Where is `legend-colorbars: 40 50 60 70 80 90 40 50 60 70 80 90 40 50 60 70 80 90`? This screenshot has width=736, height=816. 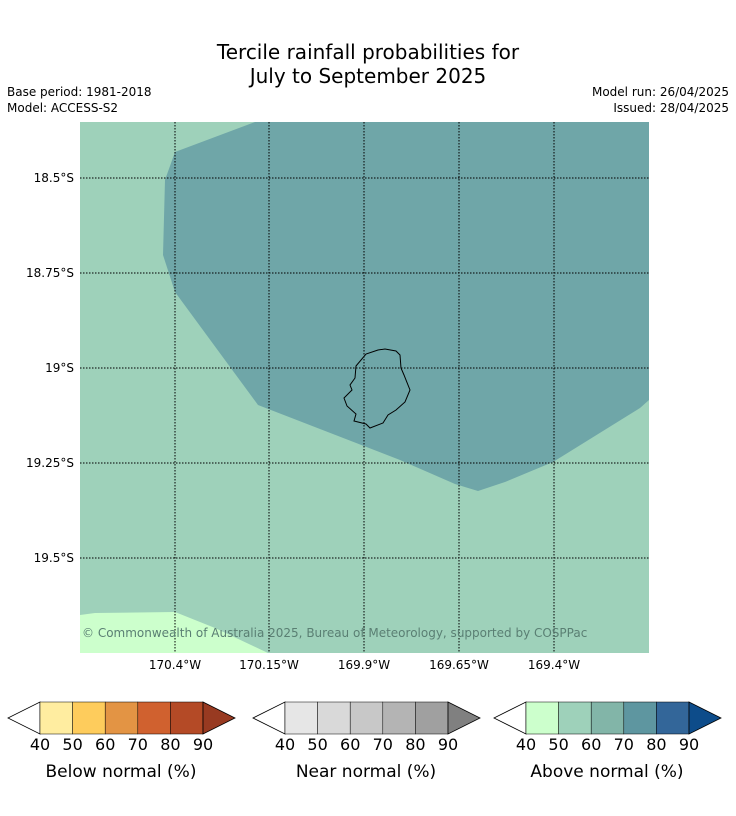 legend-colorbars: 40 50 60 70 80 90 40 50 60 70 80 90 40 50 60 70 80 90 is located at coordinates (364, 727).